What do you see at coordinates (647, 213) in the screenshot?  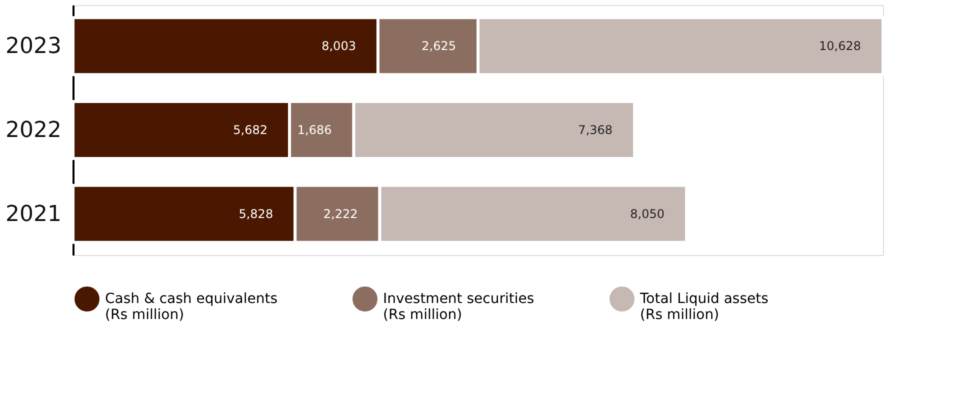 I see `data-label: 8,050` at bounding box center [647, 213].